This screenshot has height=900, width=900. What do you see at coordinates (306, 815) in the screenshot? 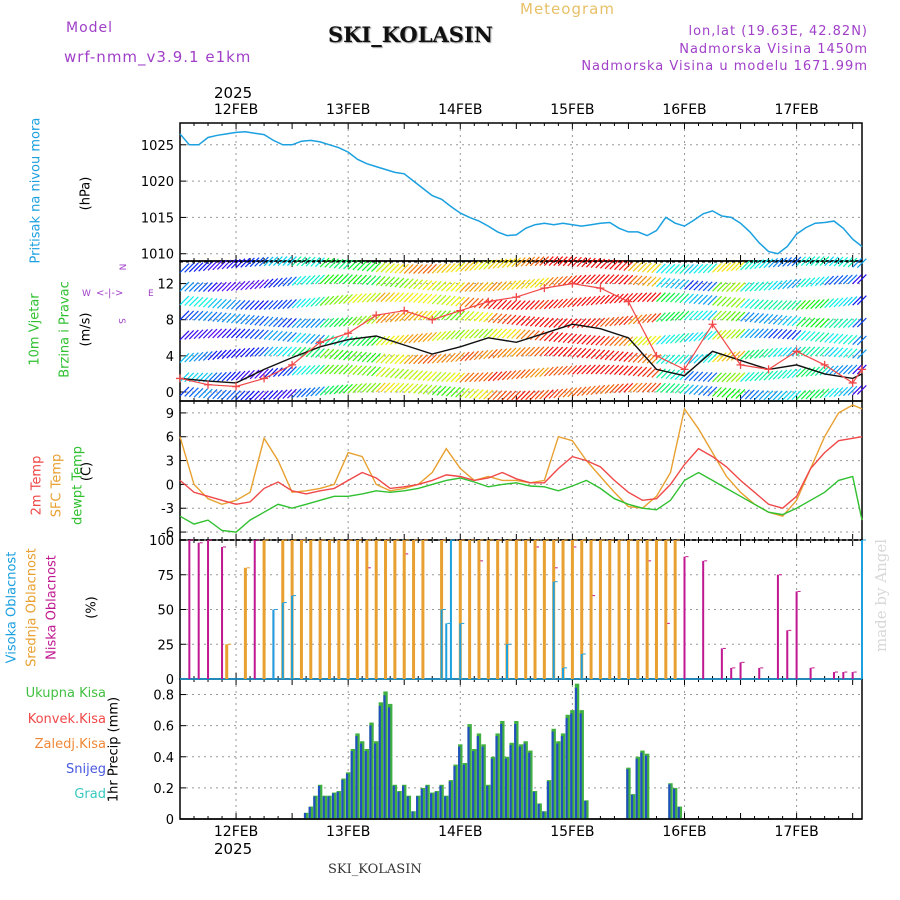
I see `precip-bar` at bounding box center [306, 815].